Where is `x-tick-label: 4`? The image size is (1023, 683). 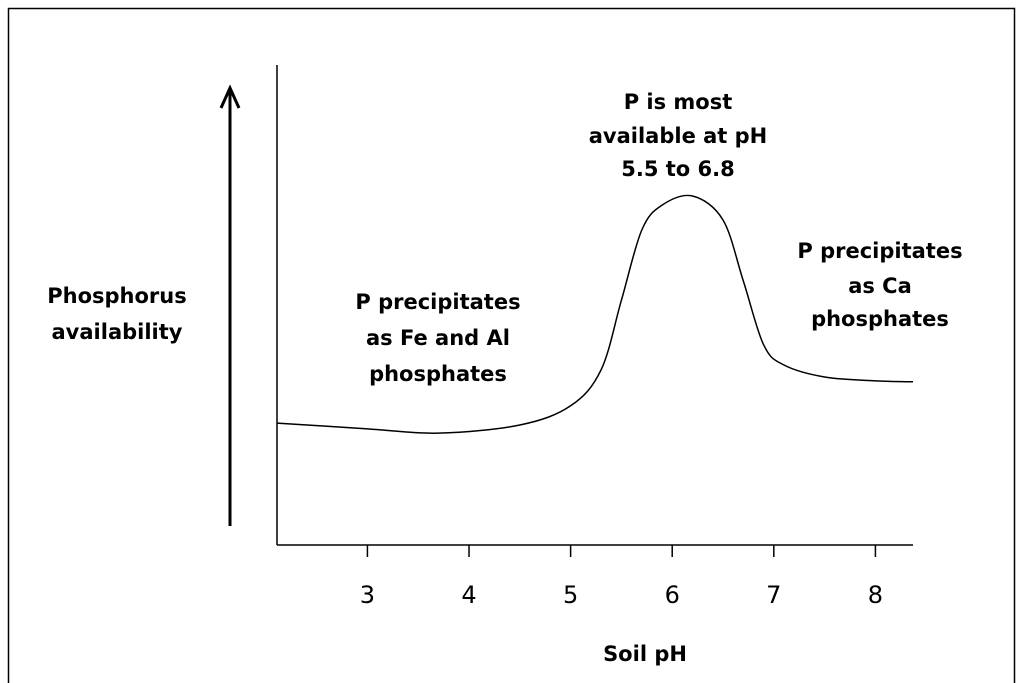 x-tick-label: 4 is located at coordinates (468, 595).